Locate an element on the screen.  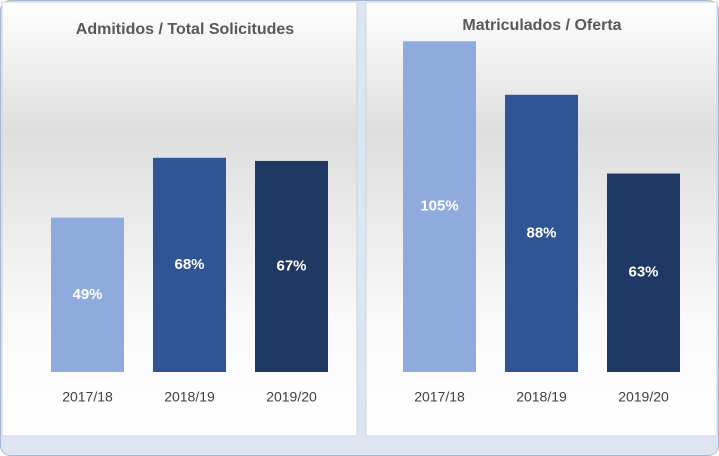
data-label: 63% is located at coordinates (643, 272).